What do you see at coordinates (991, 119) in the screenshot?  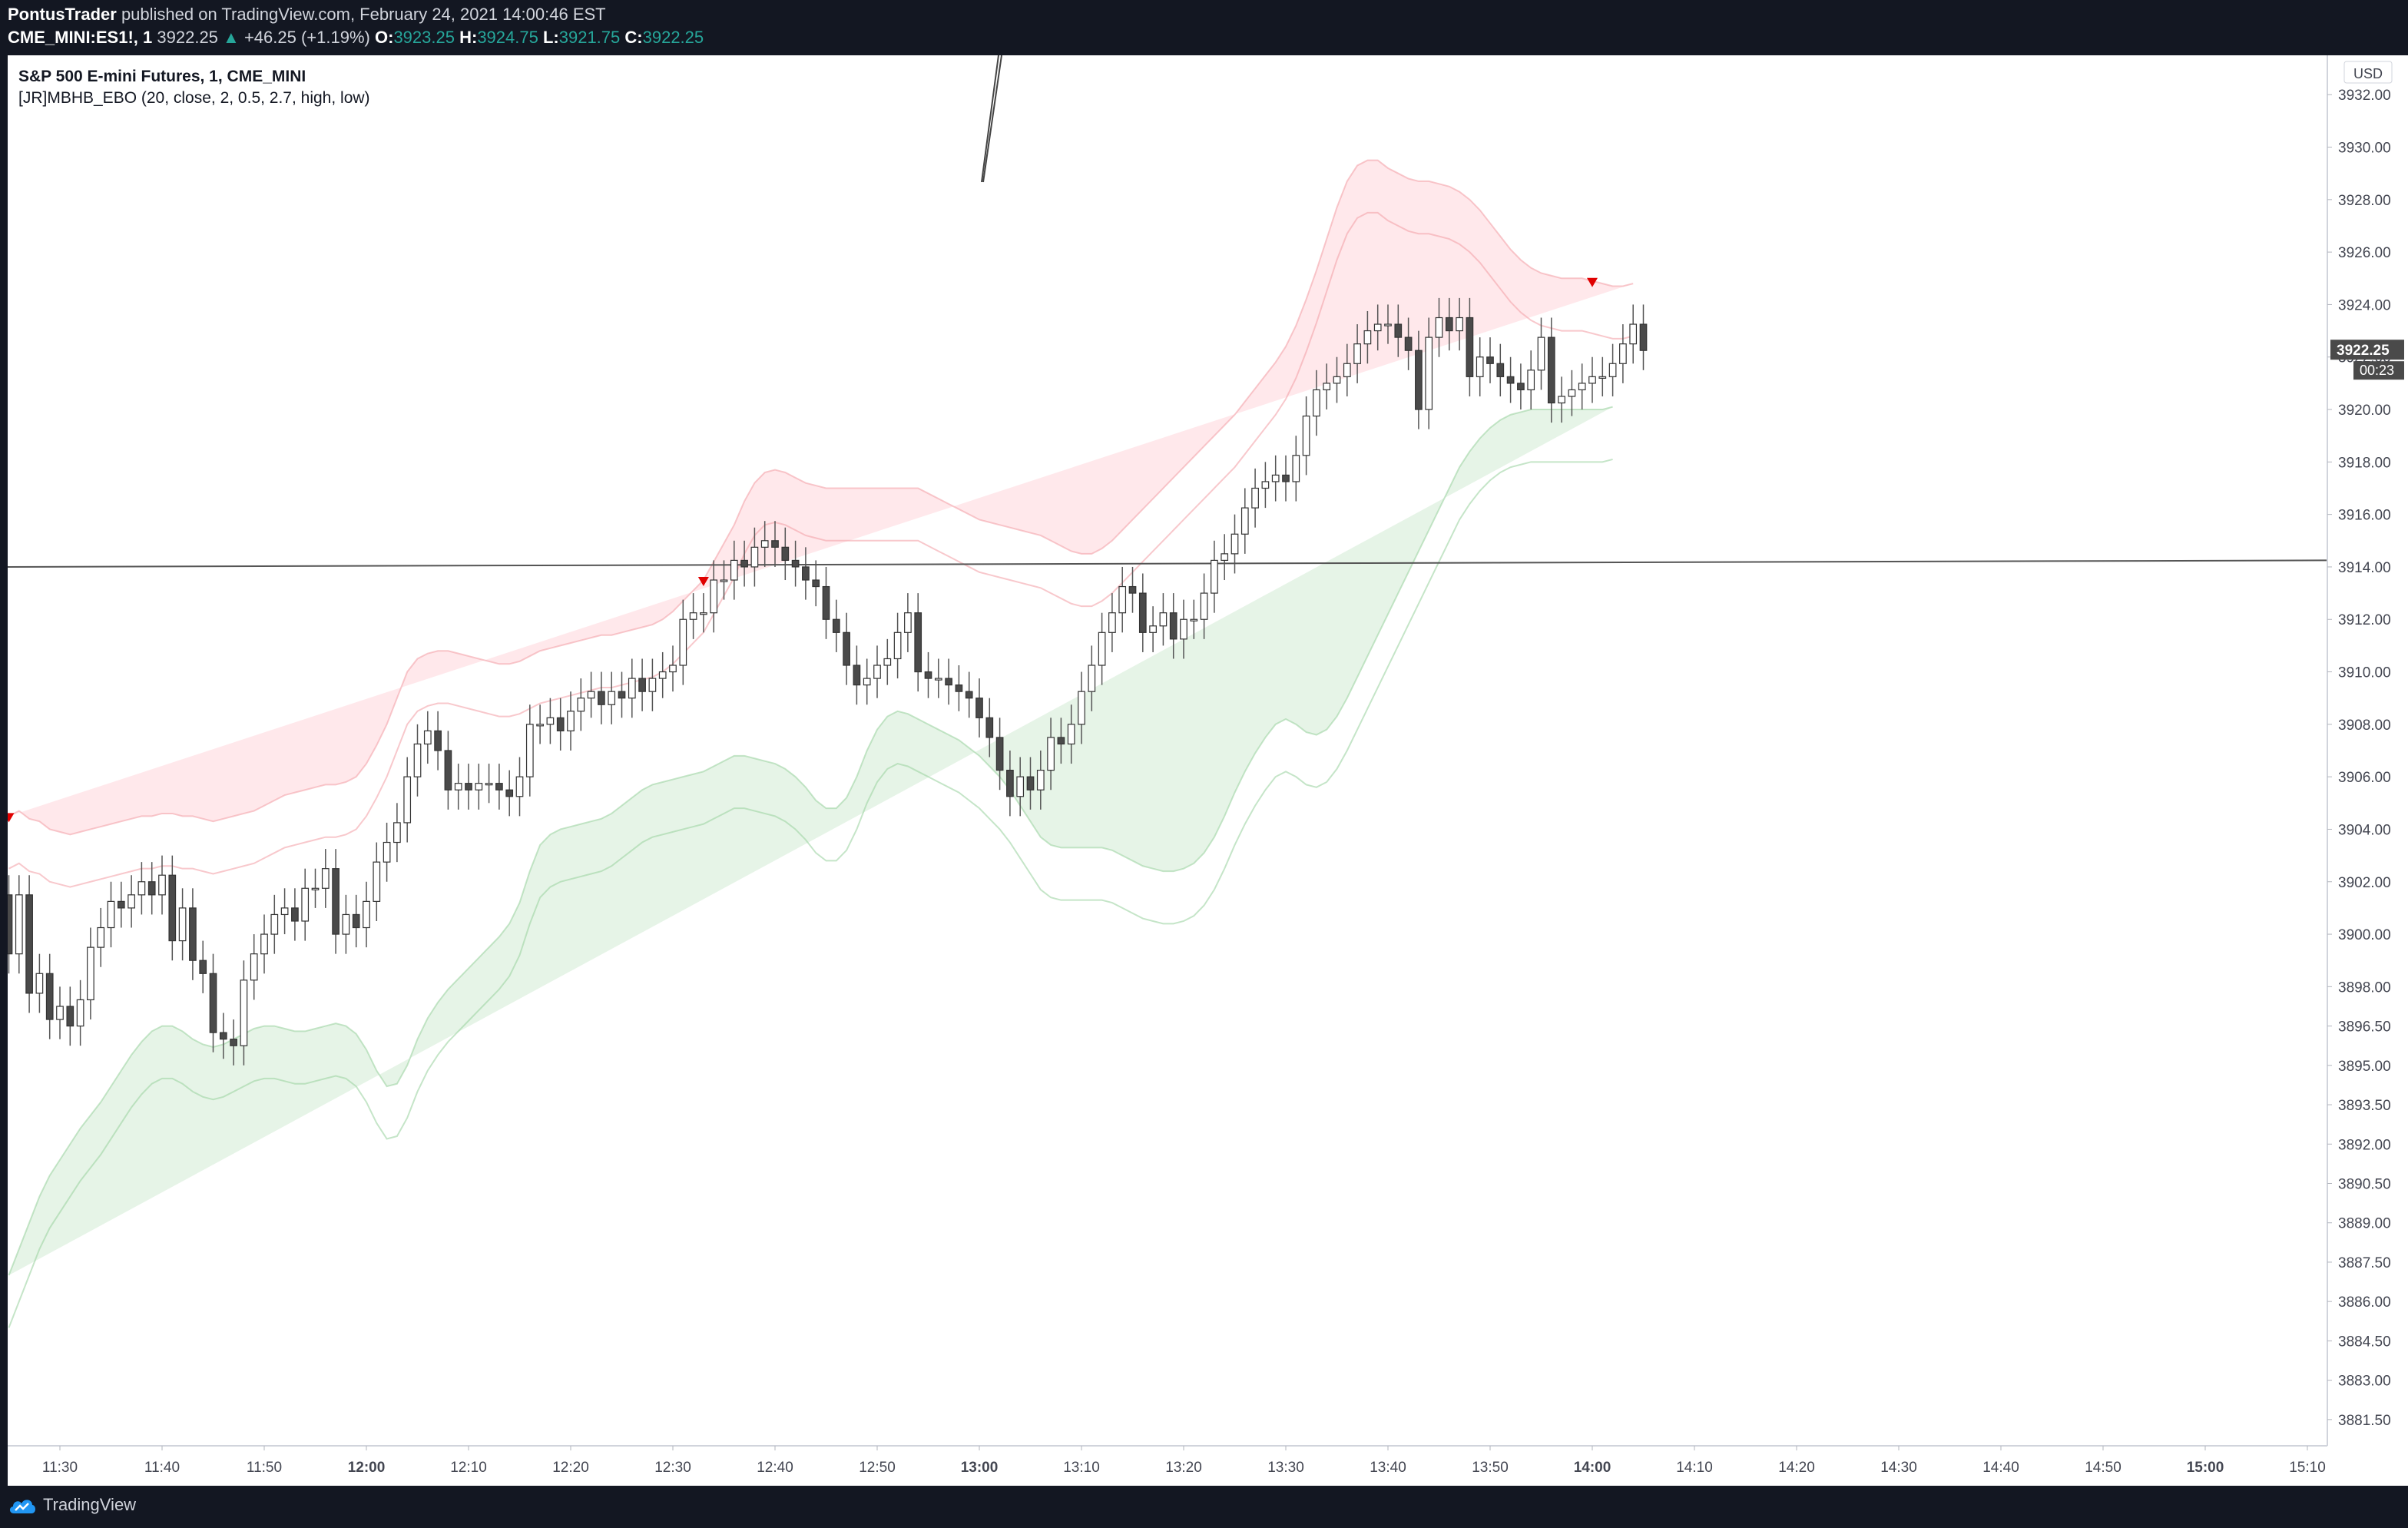 I see `drawn-trendline` at bounding box center [991, 119].